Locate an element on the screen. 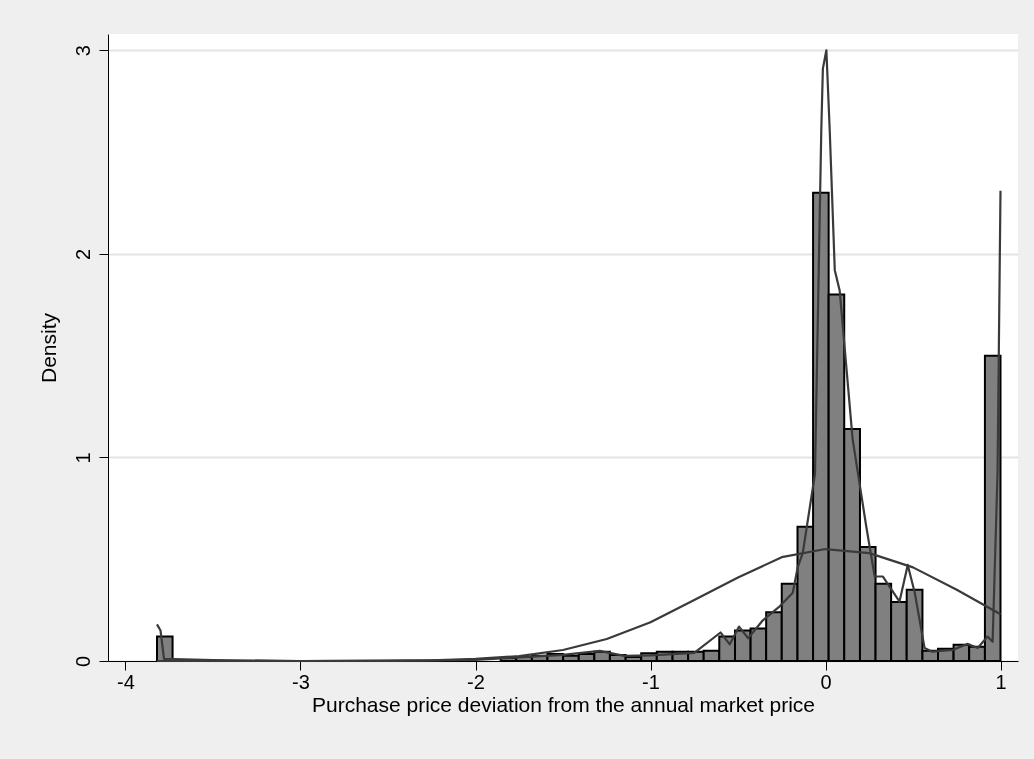 The image size is (1034, 759). y-tick-label: 0 is located at coordinates (82, 661).